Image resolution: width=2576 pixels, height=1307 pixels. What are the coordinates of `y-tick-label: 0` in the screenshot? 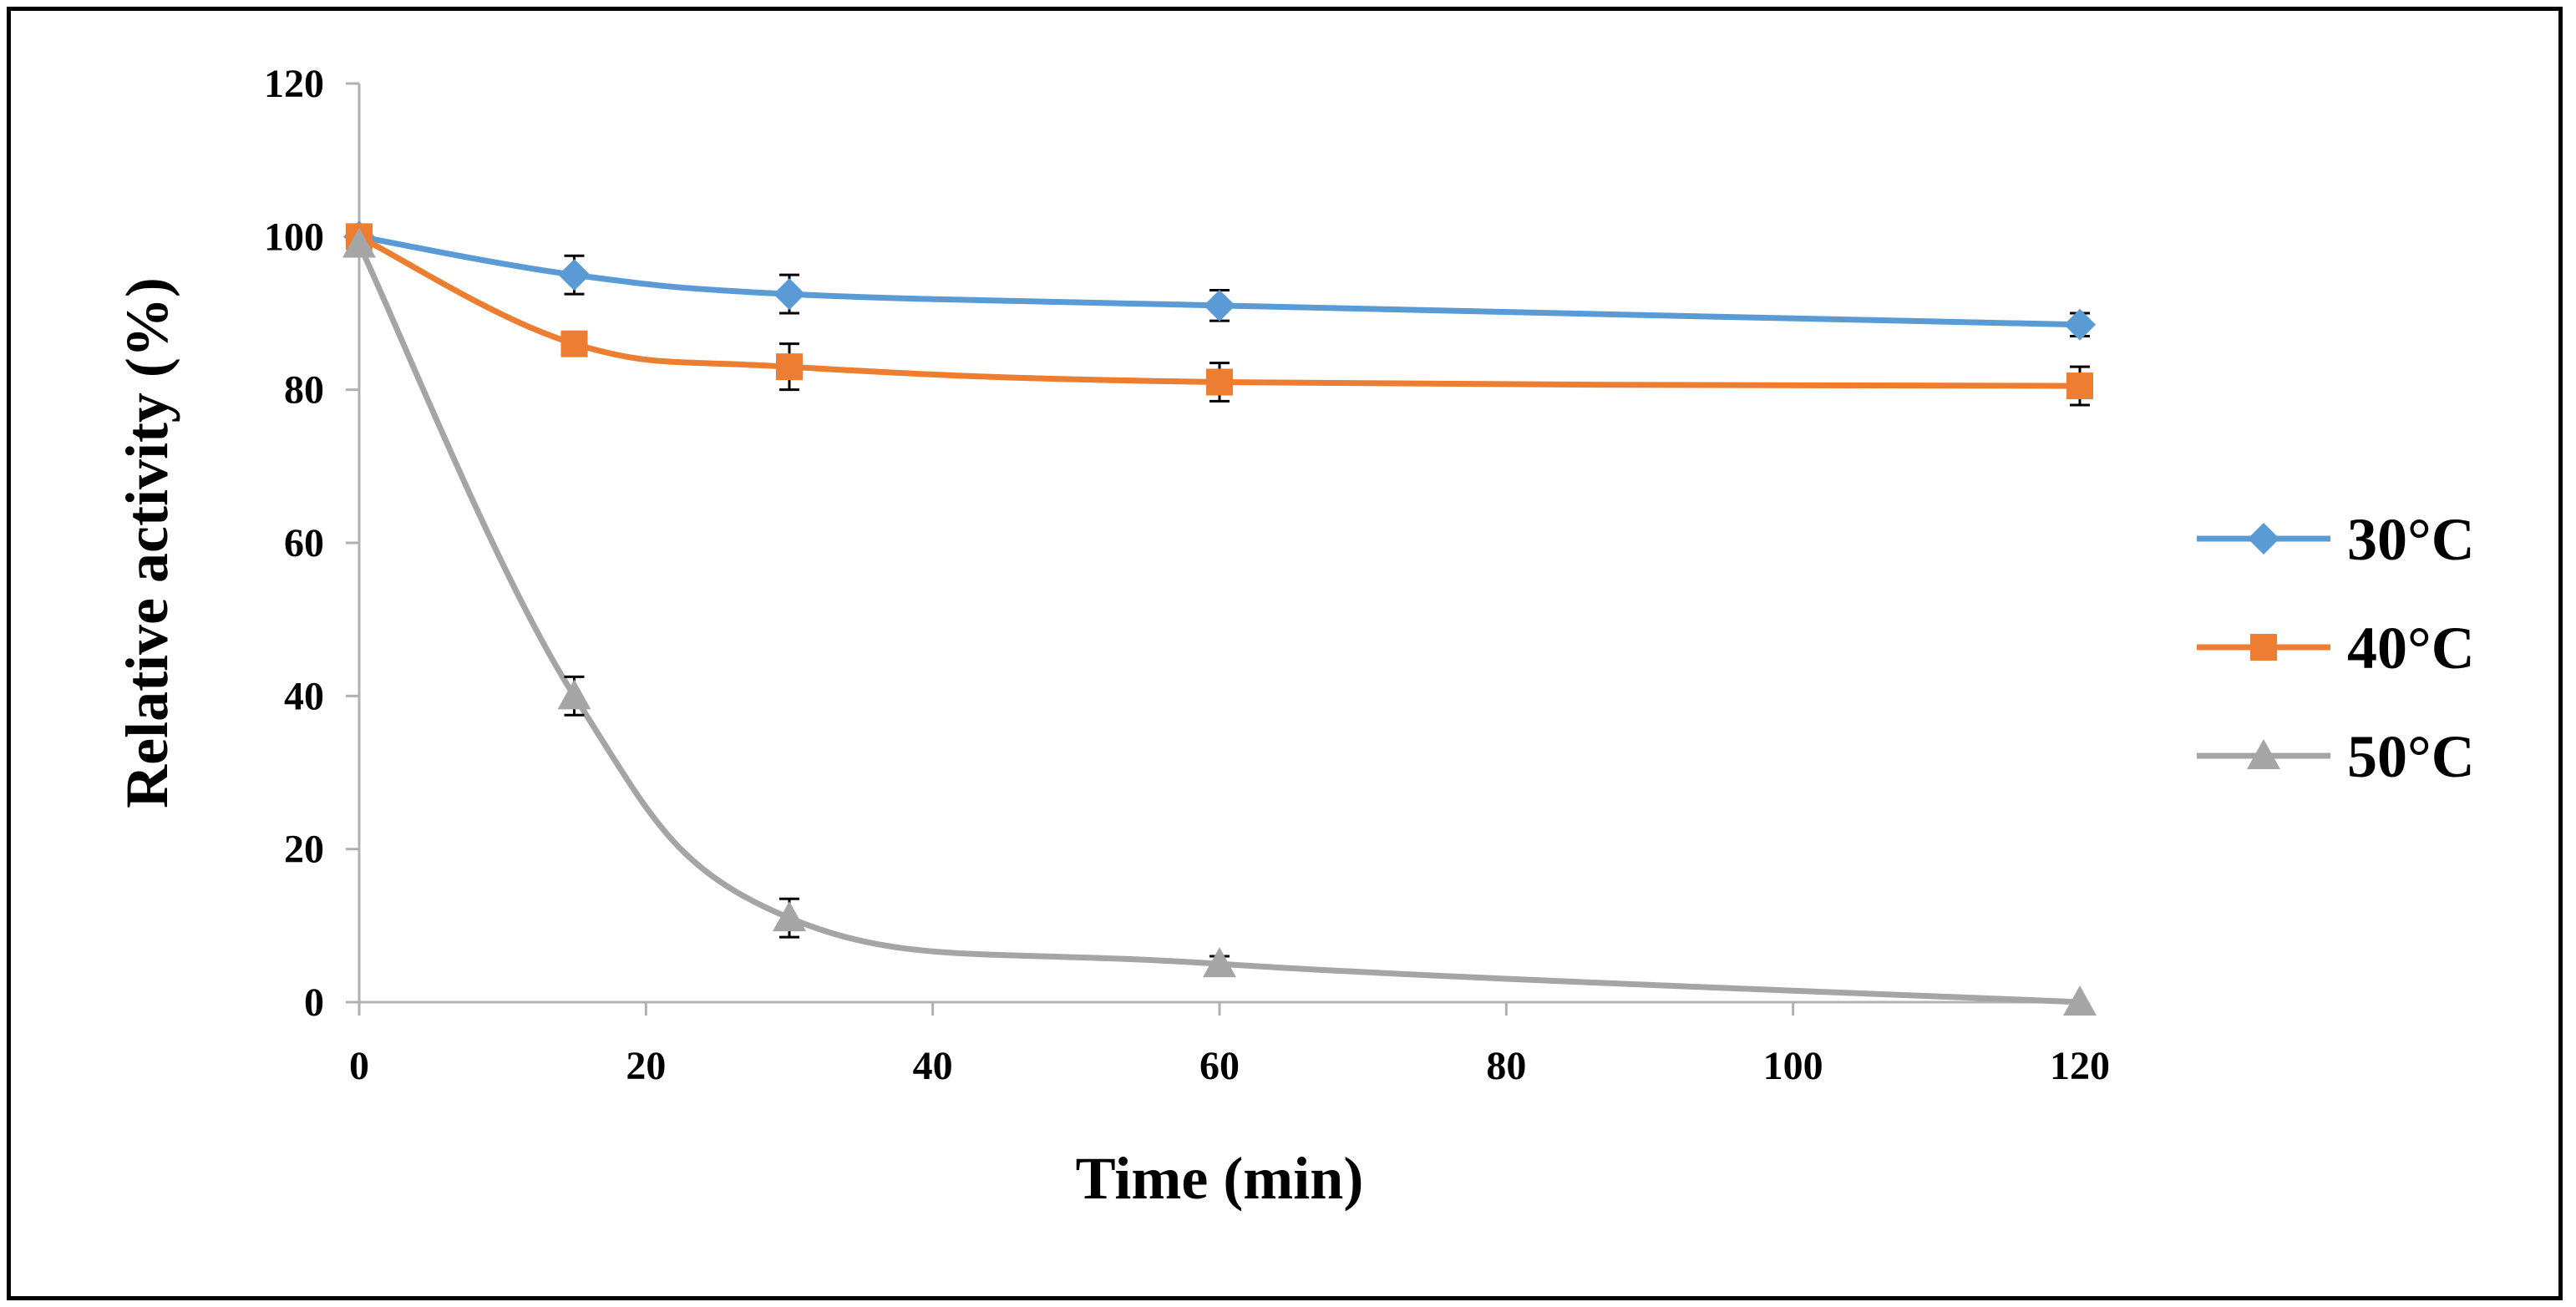 It's located at (314, 1002).